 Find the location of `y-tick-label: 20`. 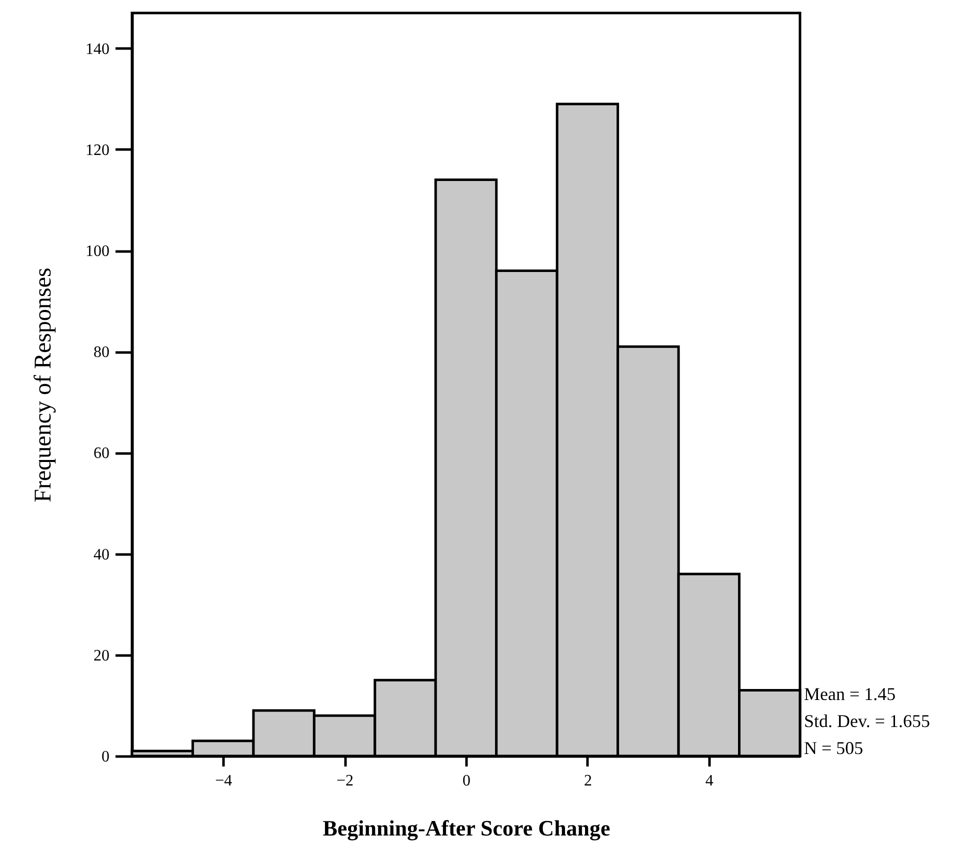

y-tick-label: 20 is located at coordinates (102, 655).